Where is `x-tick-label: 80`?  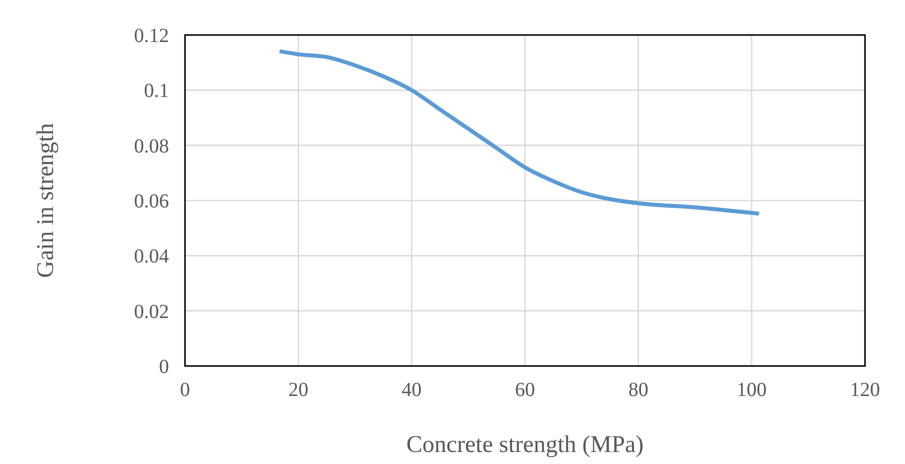 x-tick-label: 80 is located at coordinates (638, 390).